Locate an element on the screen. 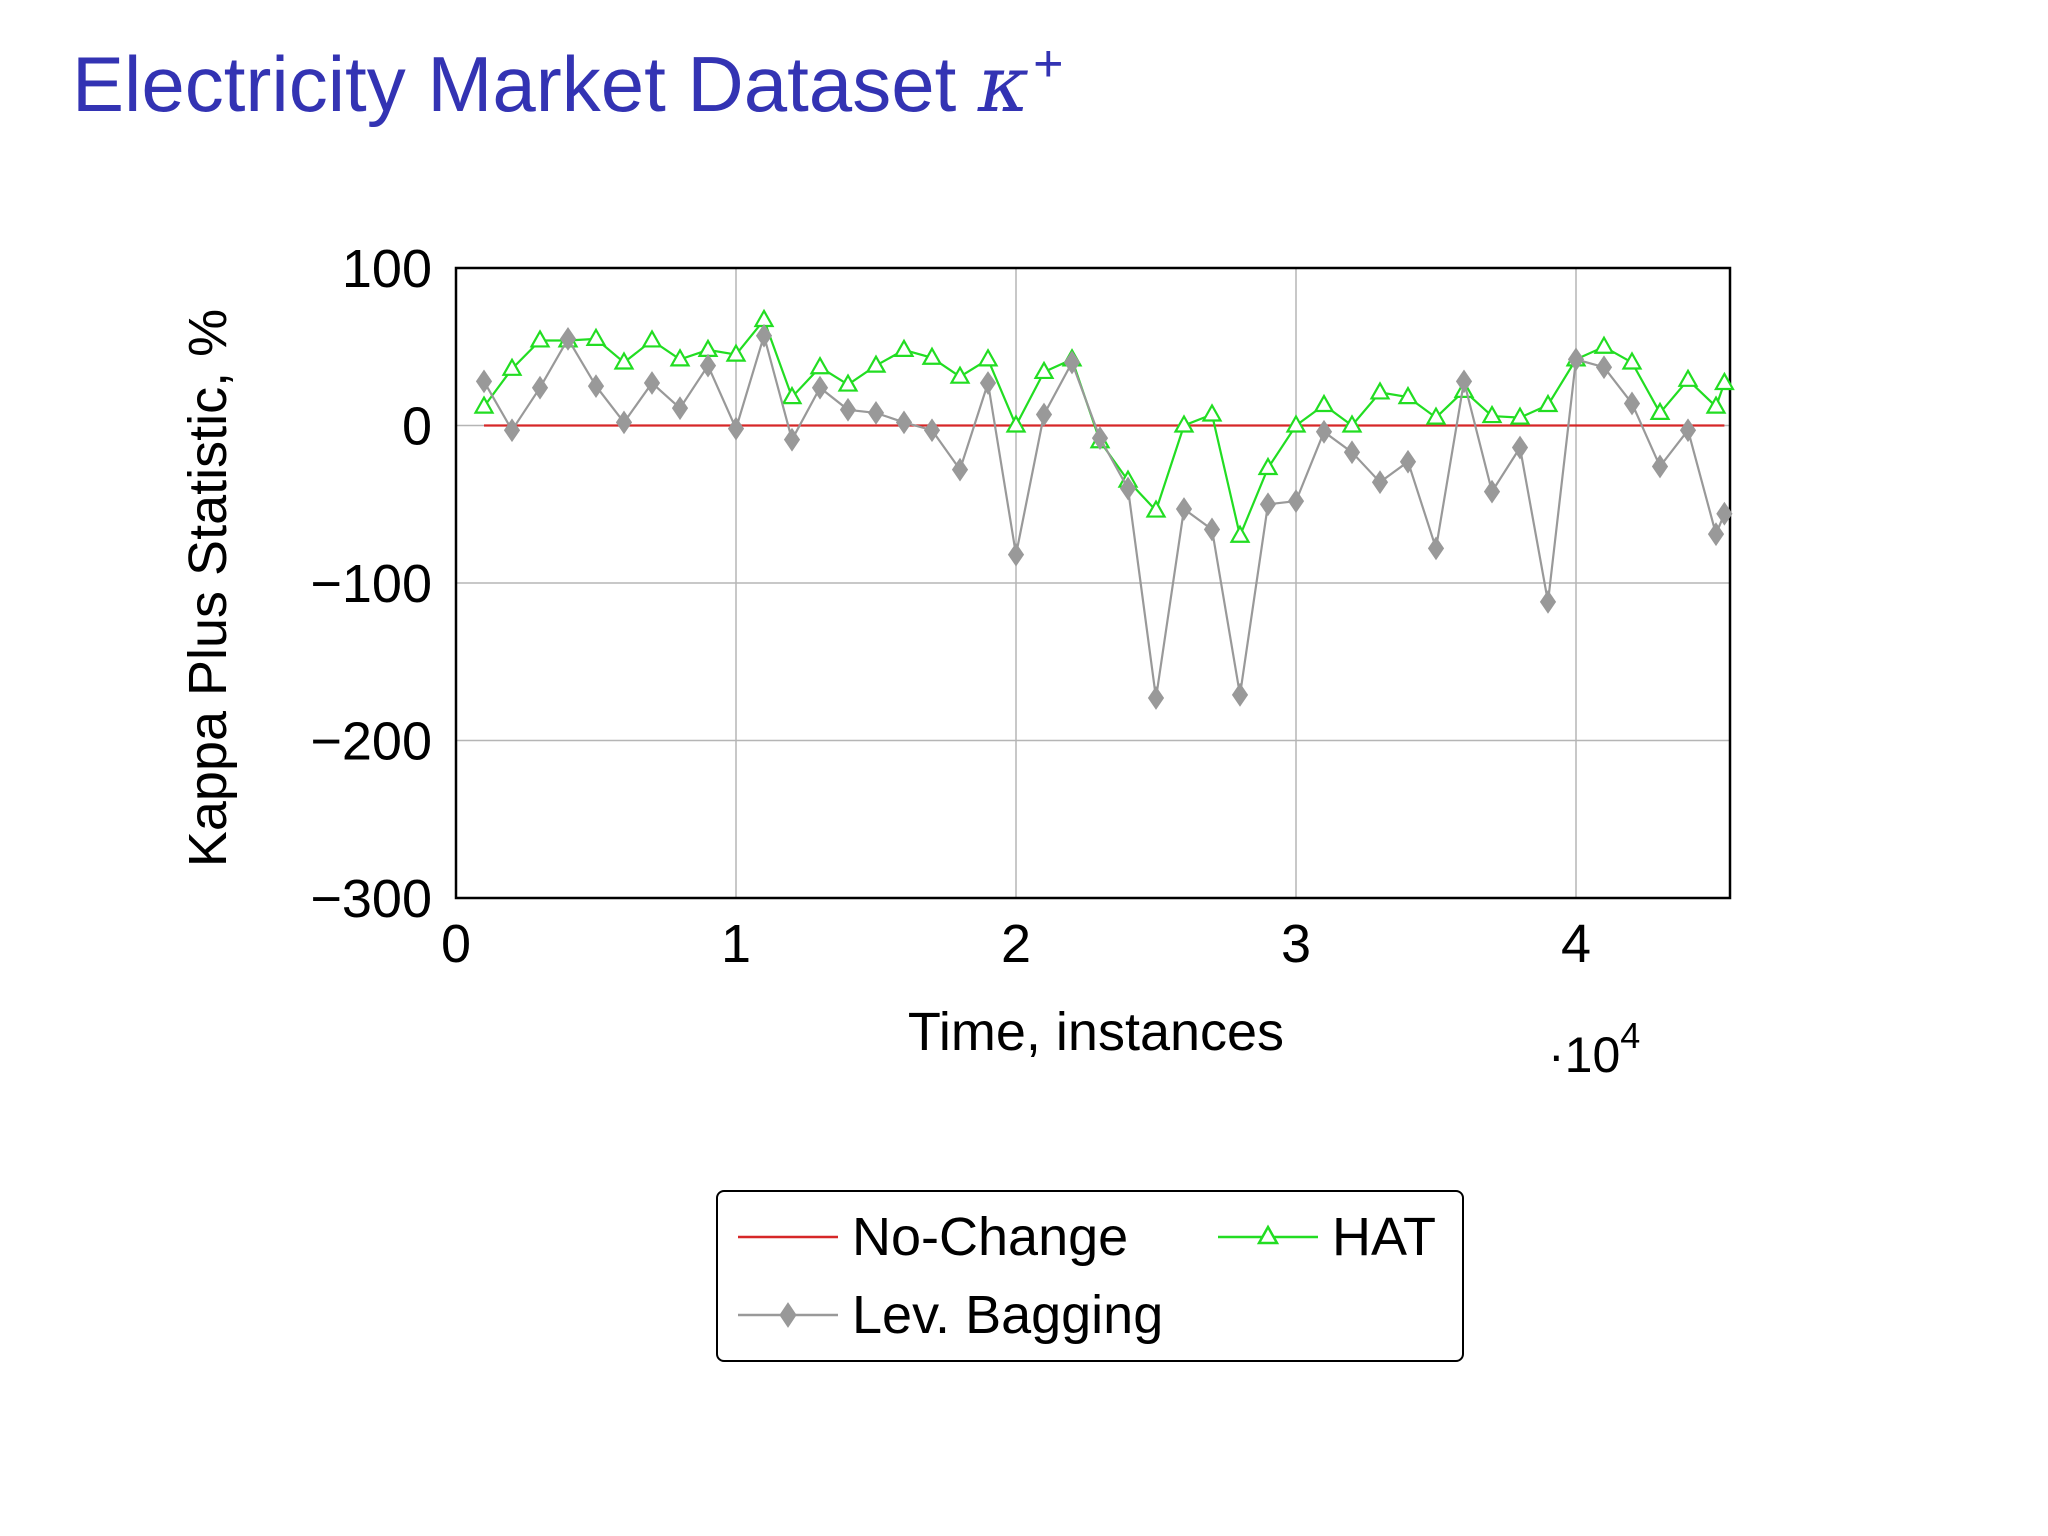  x-tick-label: 0 is located at coordinates (456, 944).